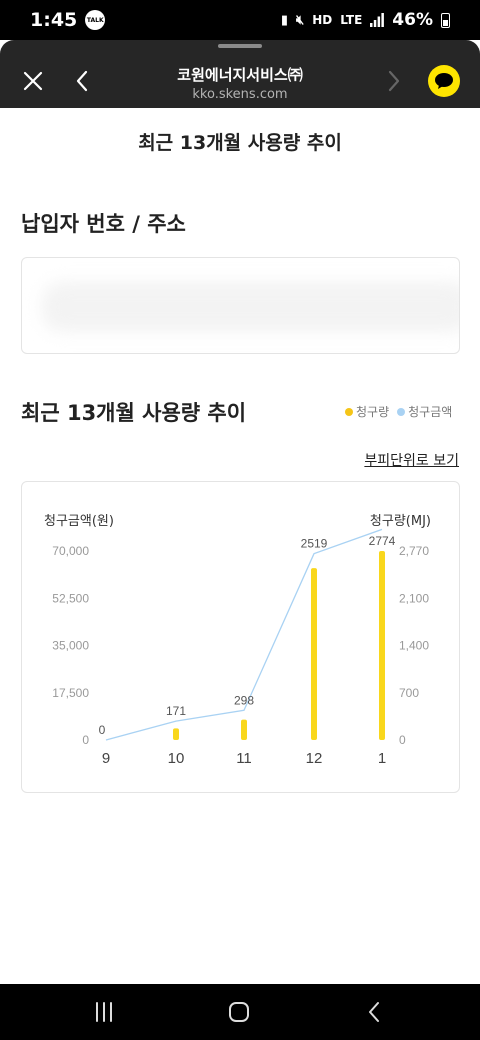 This screenshot has height=1040, width=480. I want to click on x-axis-tick-label: 12, so click(314, 758).